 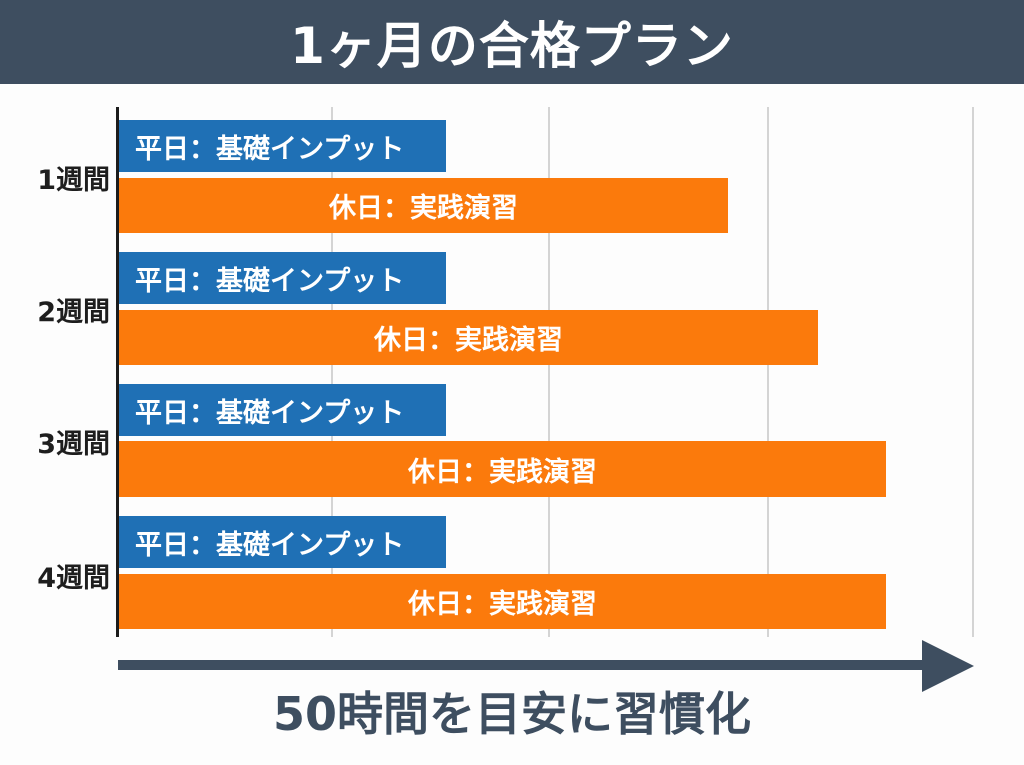 What do you see at coordinates (73, 312) in the screenshot?
I see `week-label: 2週間` at bounding box center [73, 312].